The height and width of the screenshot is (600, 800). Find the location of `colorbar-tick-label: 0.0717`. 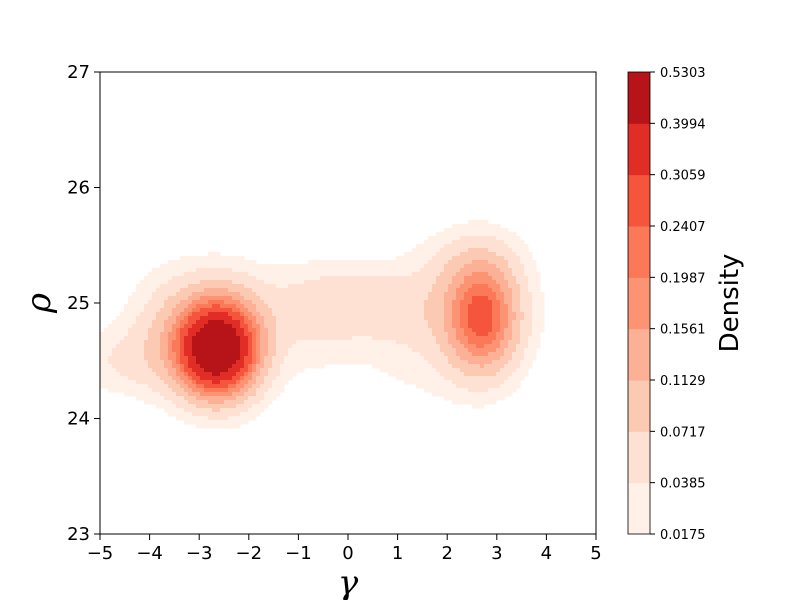

colorbar-tick-label: 0.0717 is located at coordinates (683, 432).